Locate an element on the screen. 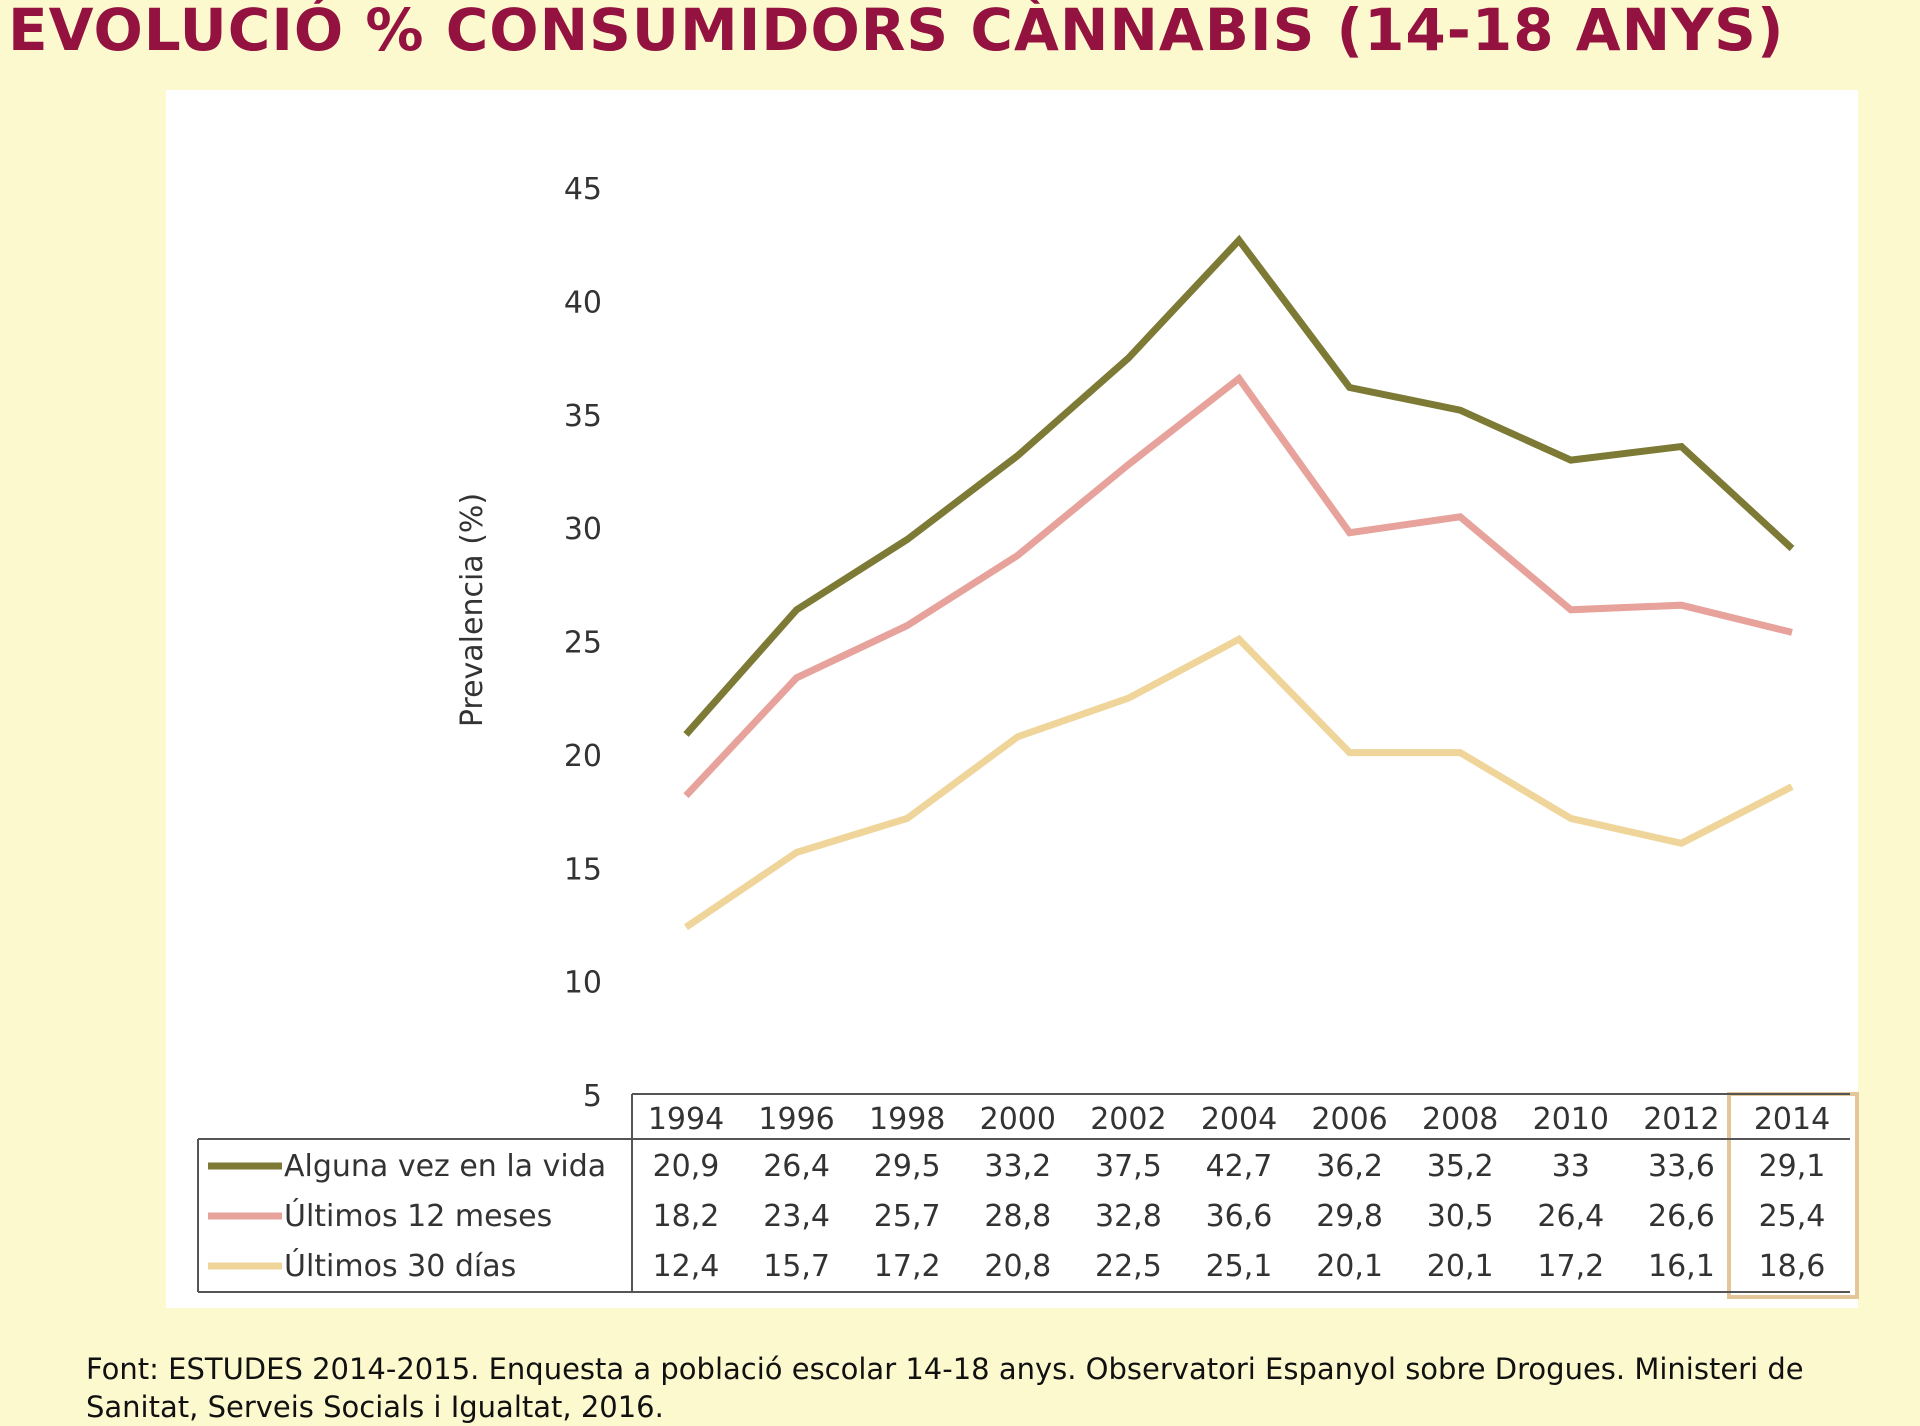 The height and width of the screenshot is (1426, 1920). y-tick-label: 45 is located at coordinates (583, 189).